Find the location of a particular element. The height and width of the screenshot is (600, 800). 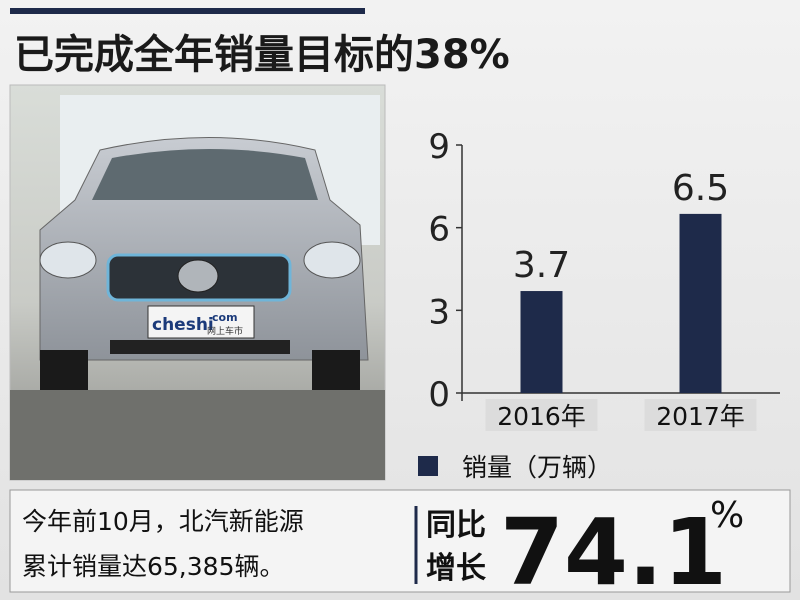

note-line: 今年前10月，北汽新能源 is located at coordinates (163, 521).